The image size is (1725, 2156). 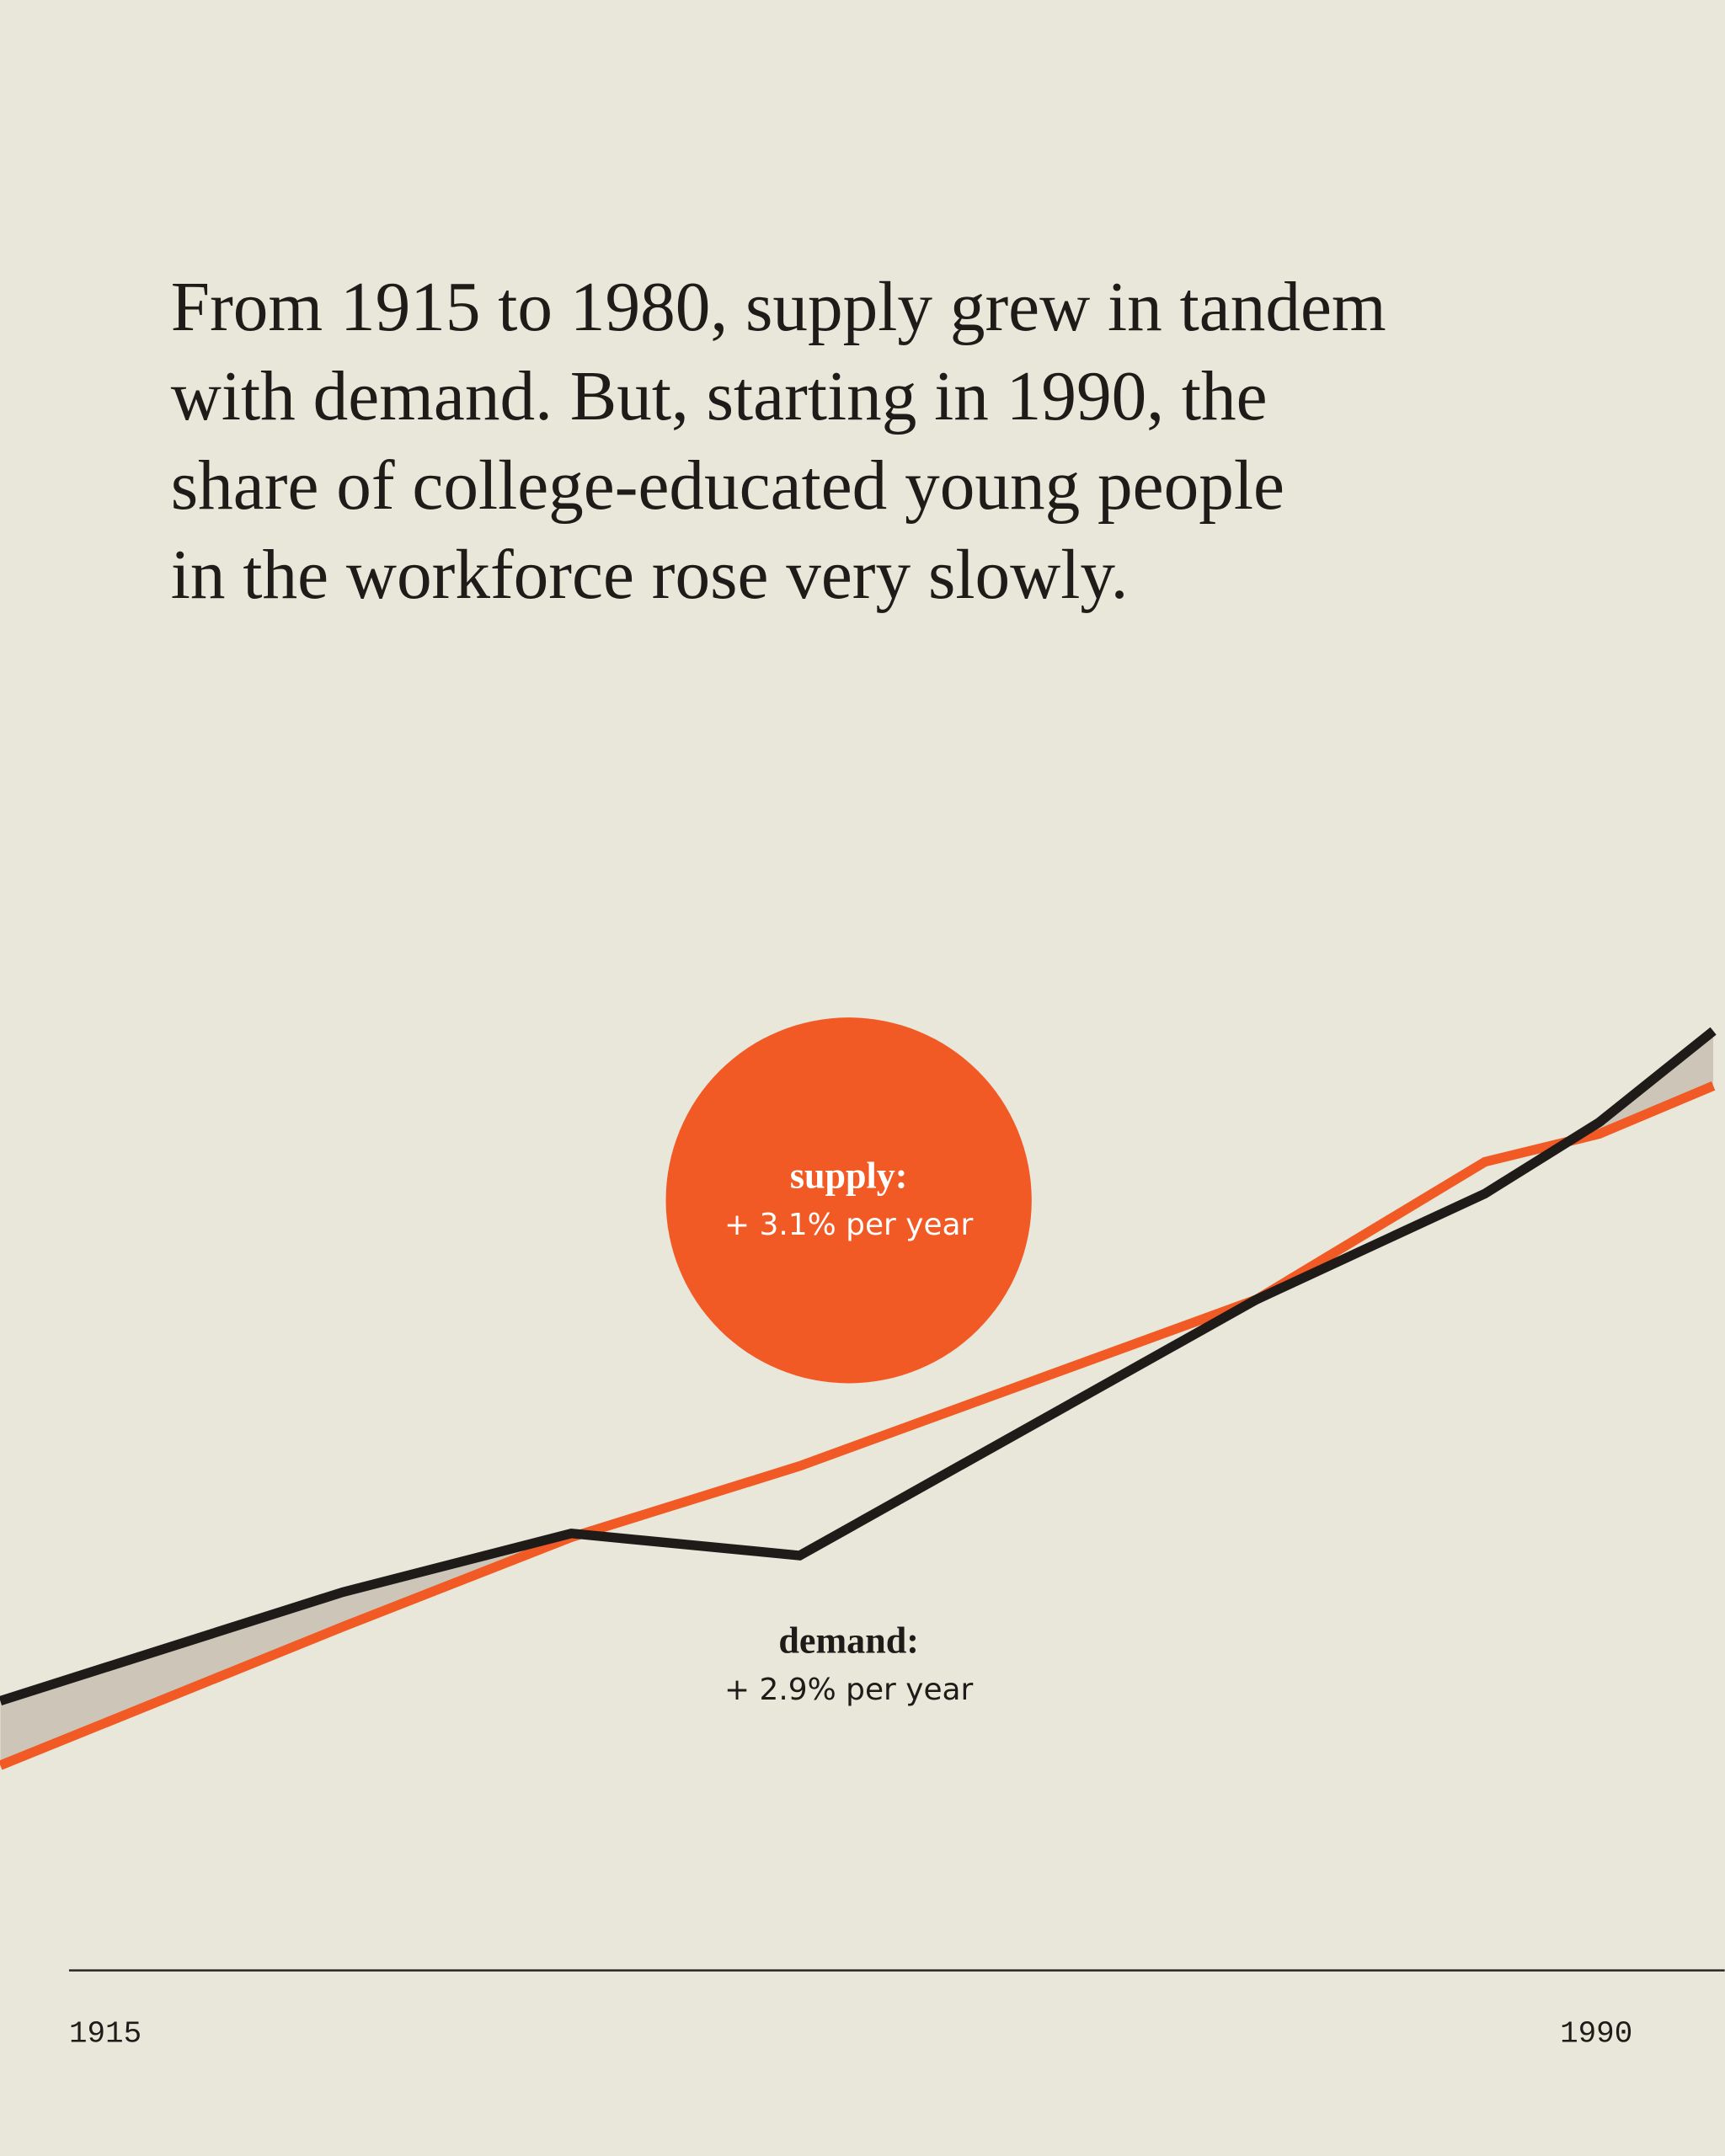 I want to click on demand-rate: + 2.9% per year, so click(x=849, y=1690).